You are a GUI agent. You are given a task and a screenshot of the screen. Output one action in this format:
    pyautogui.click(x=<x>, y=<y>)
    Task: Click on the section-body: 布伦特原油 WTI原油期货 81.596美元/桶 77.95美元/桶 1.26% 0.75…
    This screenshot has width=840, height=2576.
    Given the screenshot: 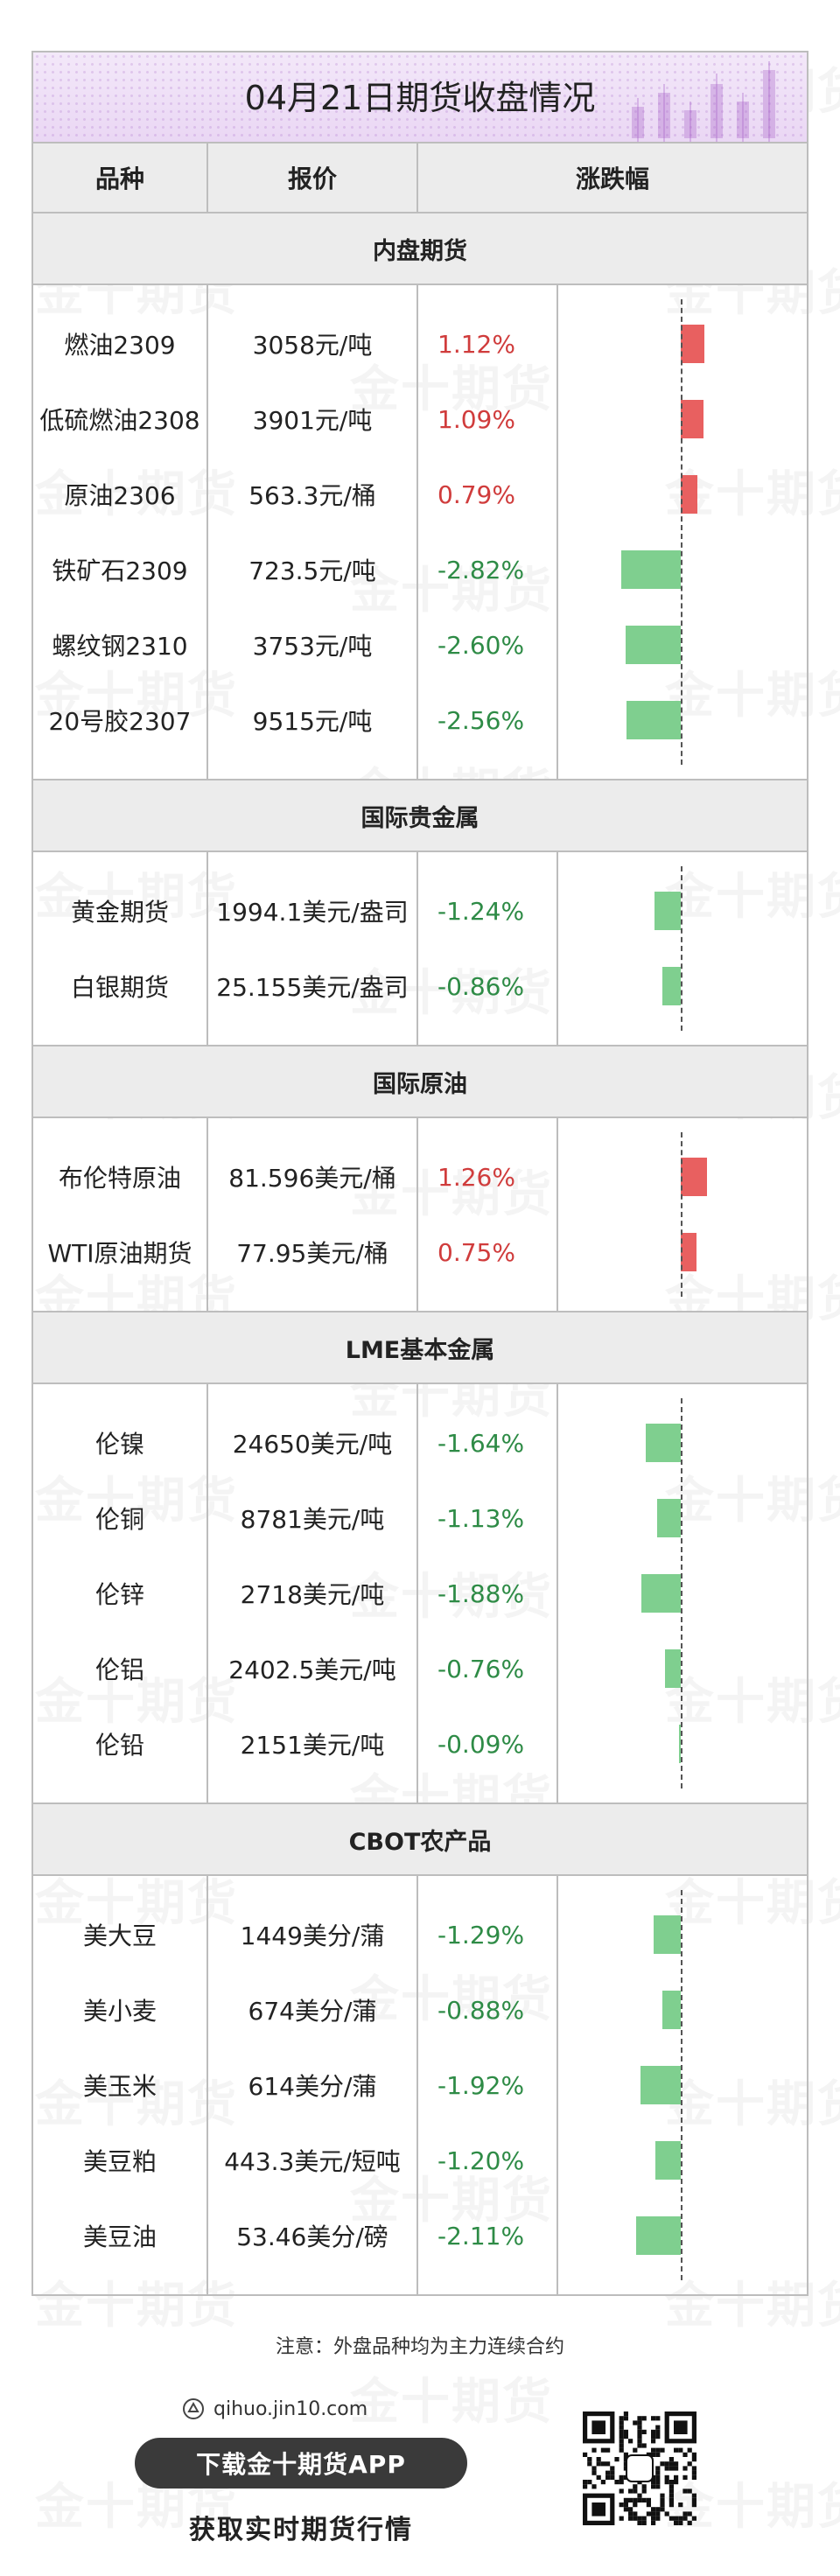 What is the action you would take?
    pyautogui.click(x=420, y=1215)
    